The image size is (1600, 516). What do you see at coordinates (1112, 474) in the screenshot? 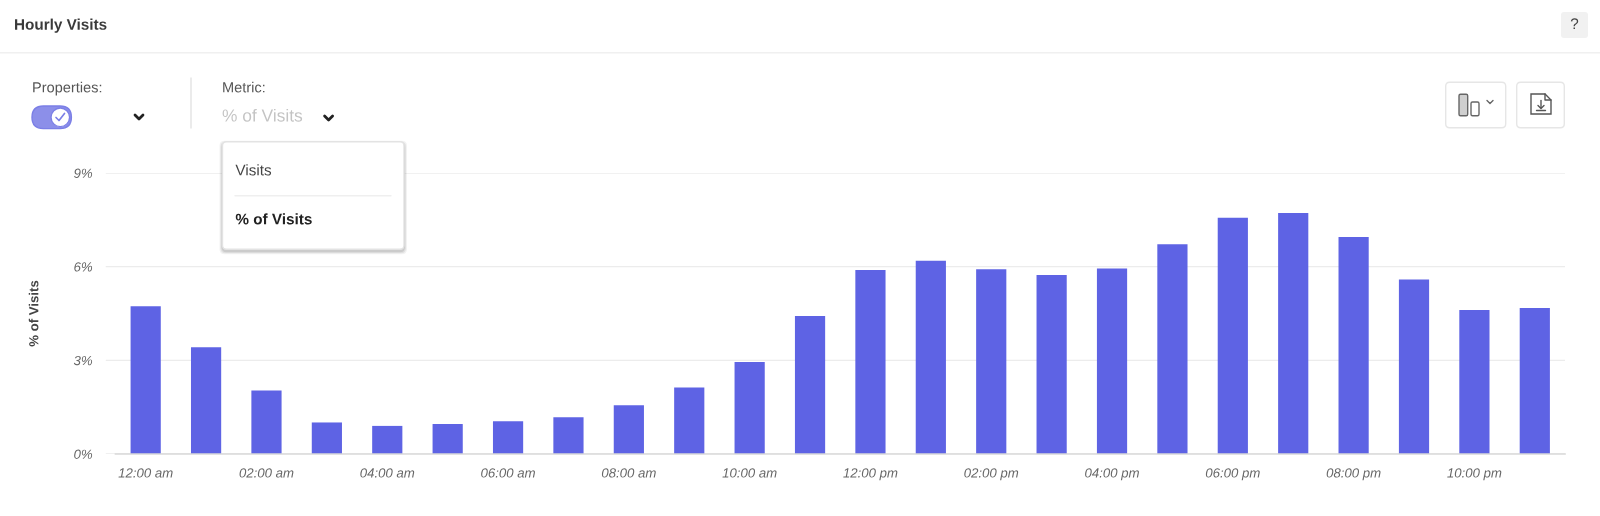
I see `x-tick-label: 04:00 pm` at bounding box center [1112, 474].